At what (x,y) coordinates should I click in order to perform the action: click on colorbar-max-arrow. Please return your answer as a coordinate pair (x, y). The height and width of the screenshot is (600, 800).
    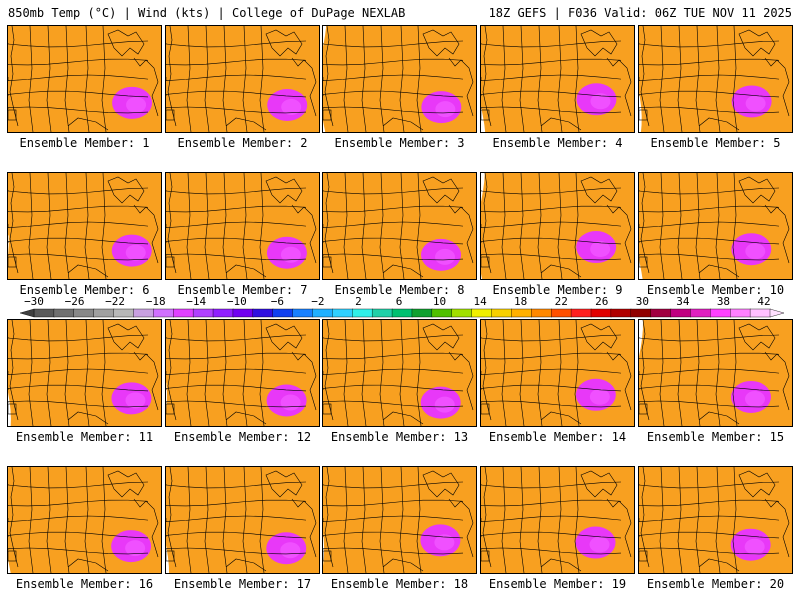
    Looking at the image, I should click on (777, 313).